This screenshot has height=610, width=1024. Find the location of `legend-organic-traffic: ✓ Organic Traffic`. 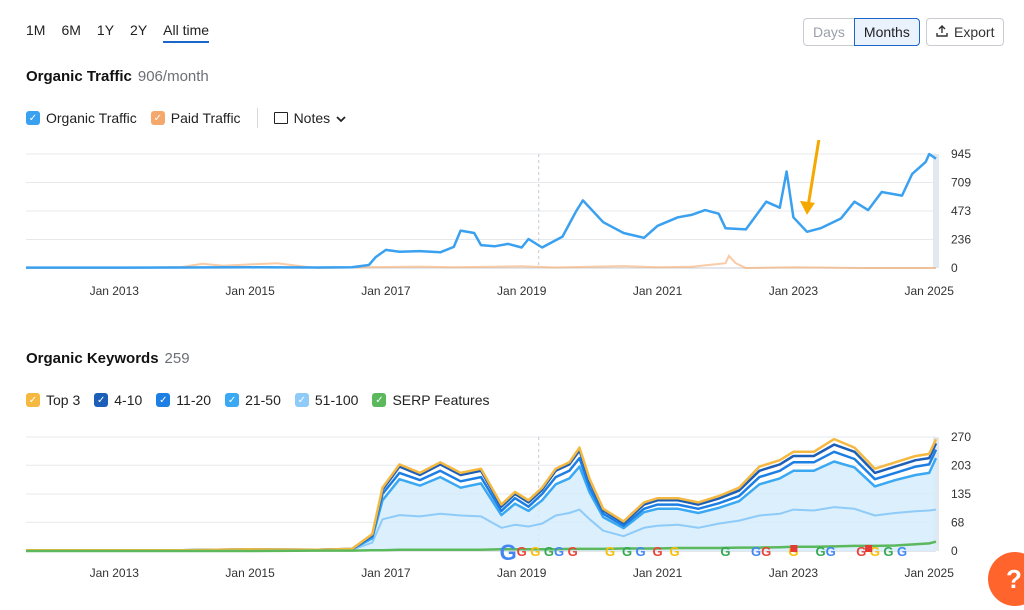

legend-organic-traffic: ✓ Organic Traffic is located at coordinates (81, 118).